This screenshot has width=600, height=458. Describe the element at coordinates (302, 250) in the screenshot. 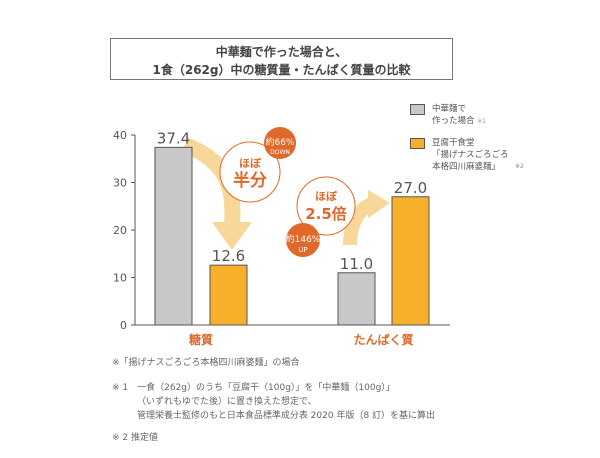

I see `times-badge-bottom: UP` at that location.